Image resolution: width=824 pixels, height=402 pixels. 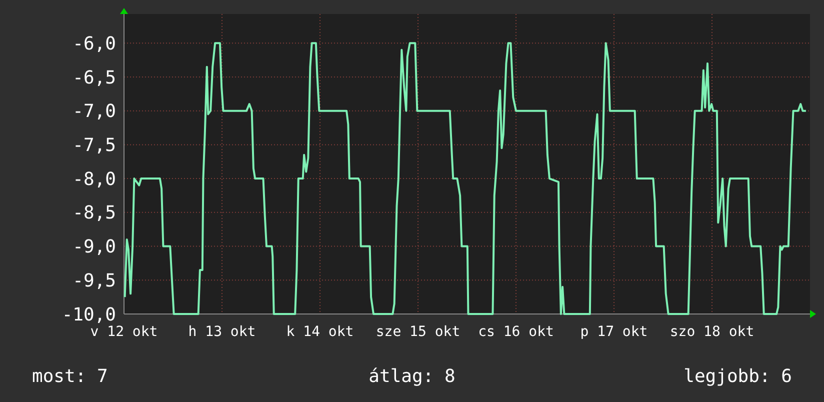 What do you see at coordinates (89, 315) in the screenshot?
I see `y-tick-label: -10,0` at bounding box center [89, 315].